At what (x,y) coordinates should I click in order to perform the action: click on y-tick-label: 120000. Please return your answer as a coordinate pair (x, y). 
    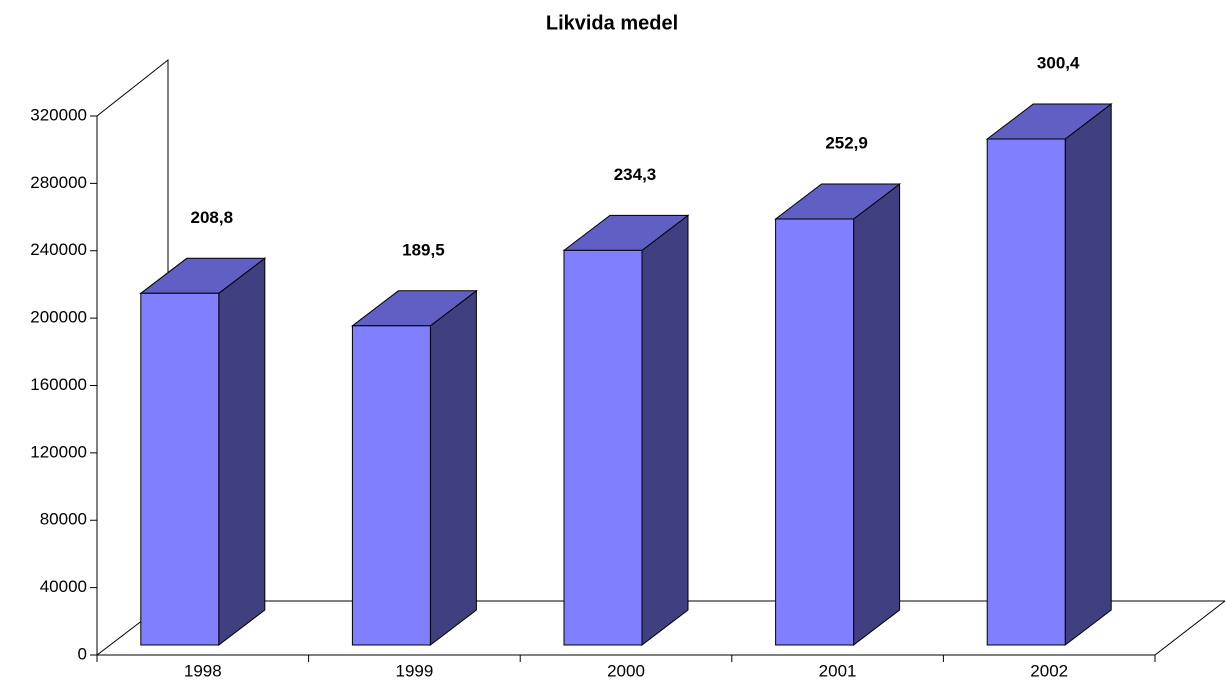
    Looking at the image, I should click on (58, 451).